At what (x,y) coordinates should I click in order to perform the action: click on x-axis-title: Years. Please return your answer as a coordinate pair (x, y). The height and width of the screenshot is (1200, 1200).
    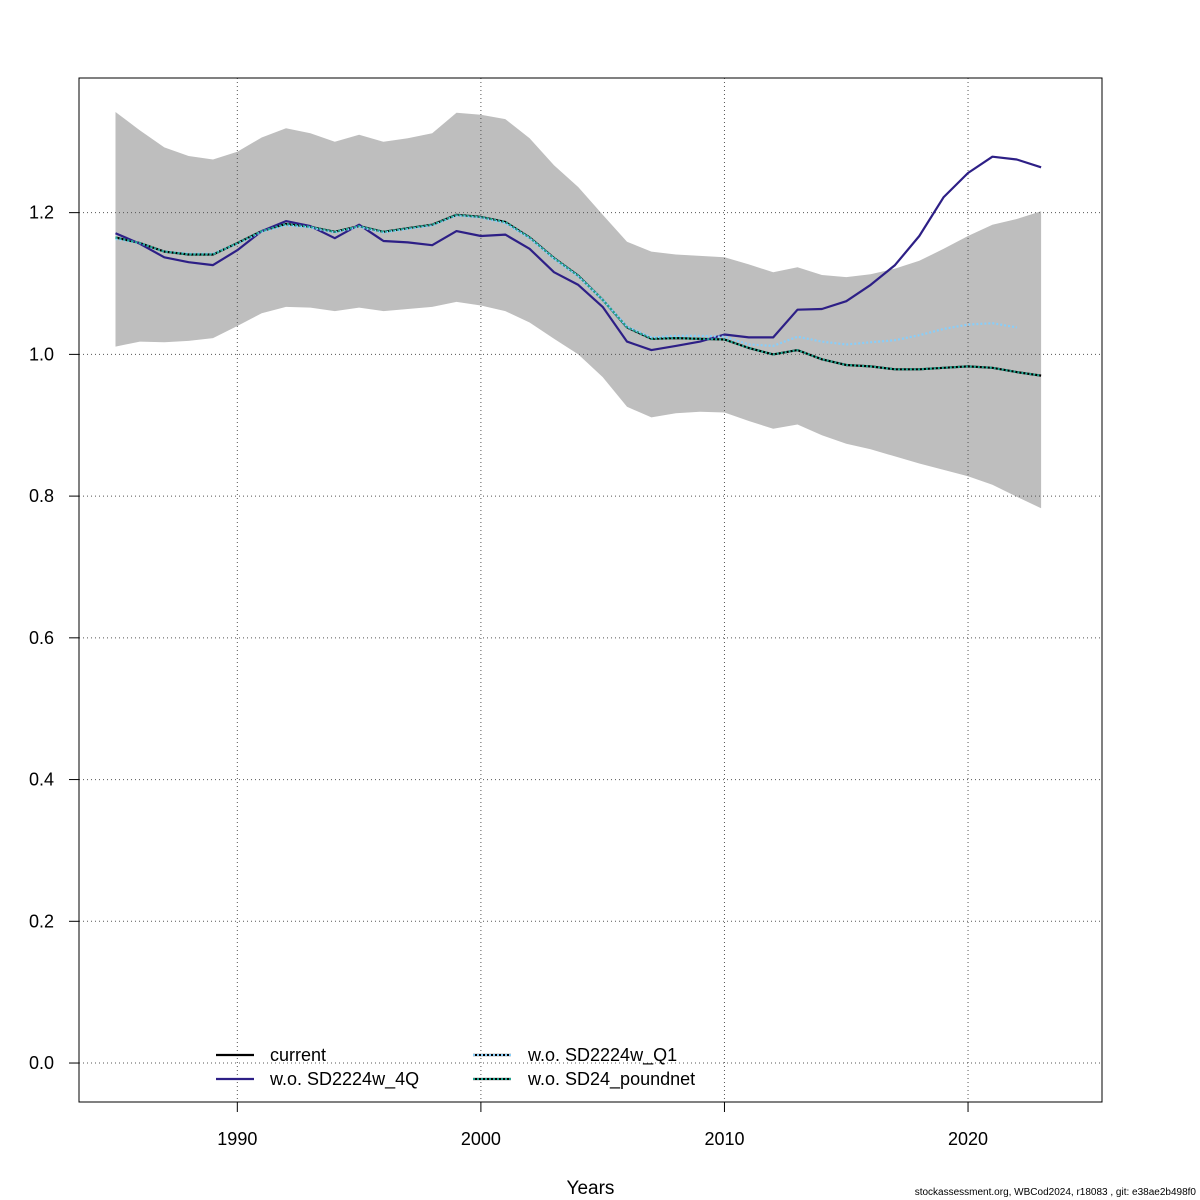
    Looking at the image, I should click on (591, 1188).